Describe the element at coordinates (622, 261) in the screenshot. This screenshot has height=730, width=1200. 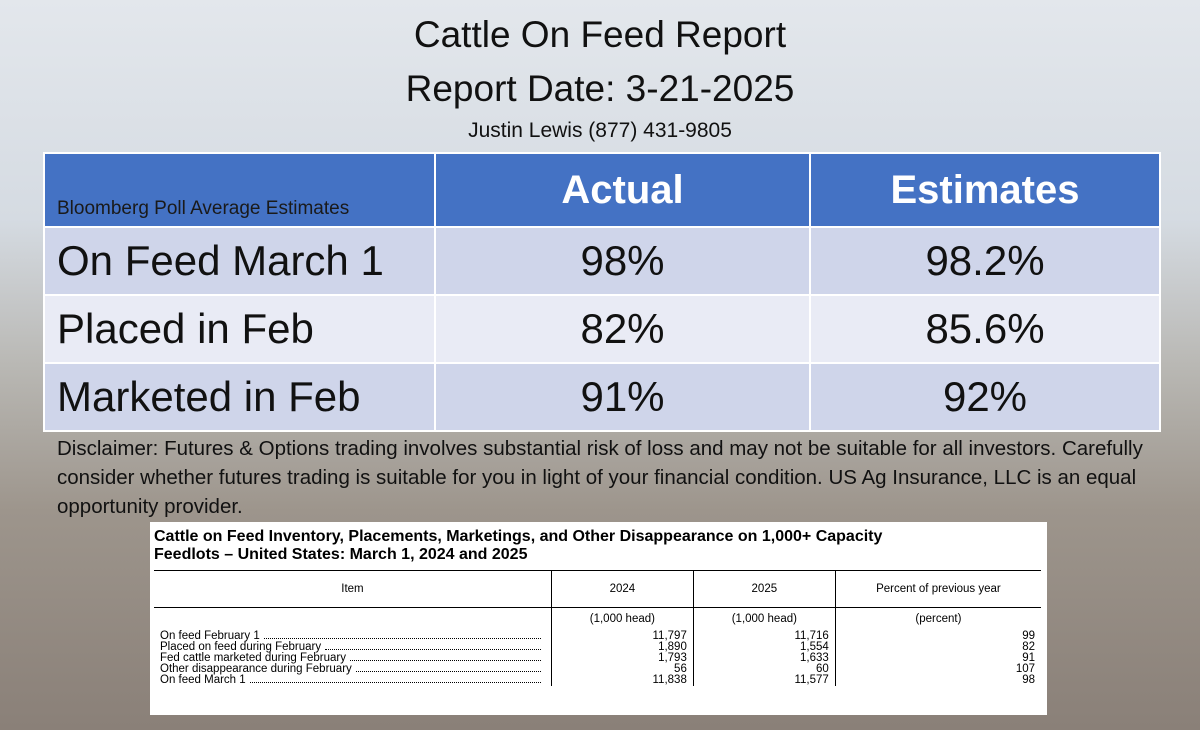
I see `cell: 98%` at that location.